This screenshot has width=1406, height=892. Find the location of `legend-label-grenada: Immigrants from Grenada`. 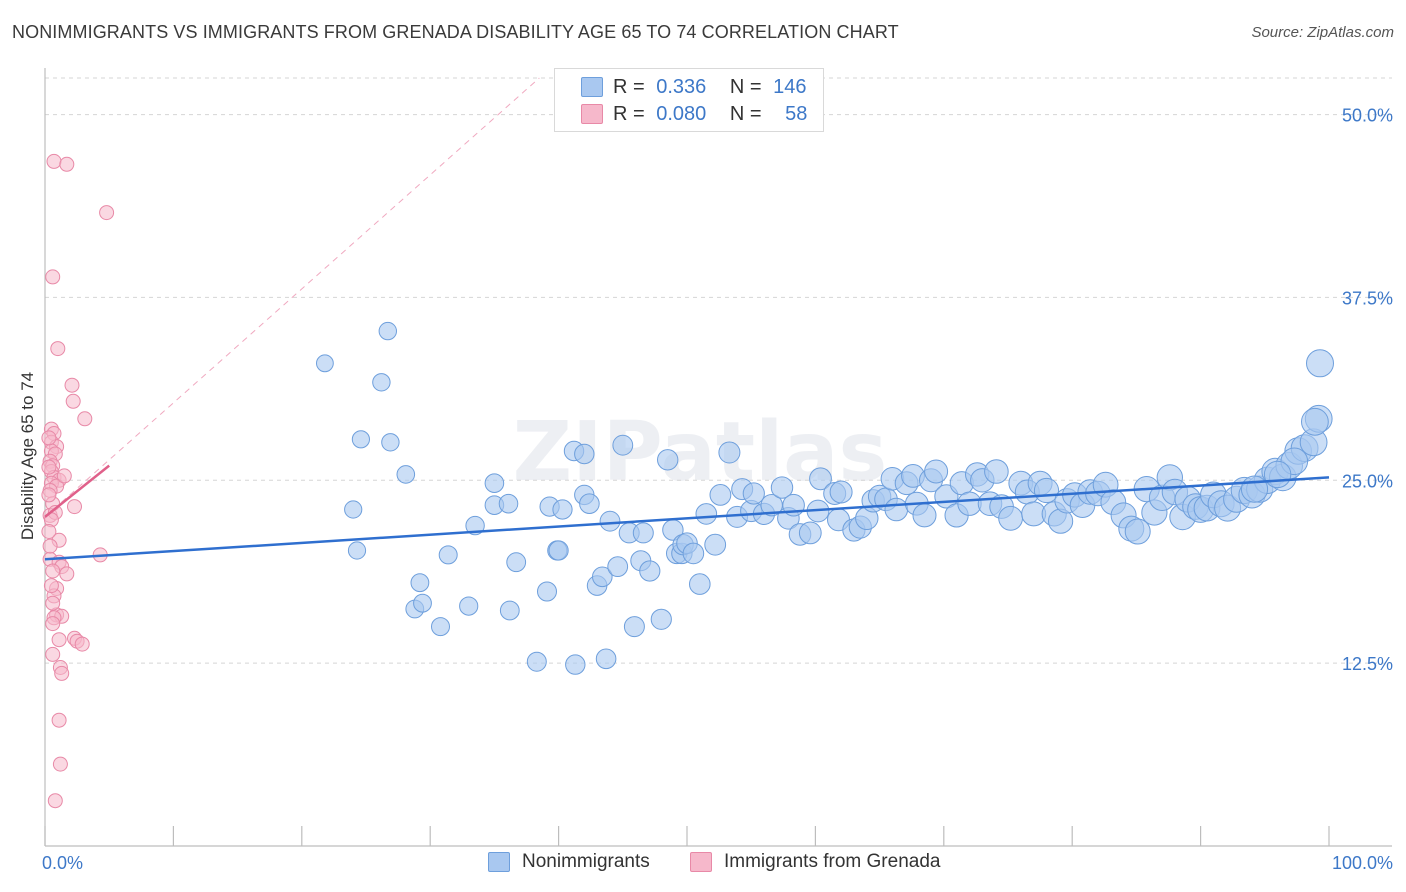

legend-label-grenada: Immigrants from Grenada is located at coordinates (832, 861).